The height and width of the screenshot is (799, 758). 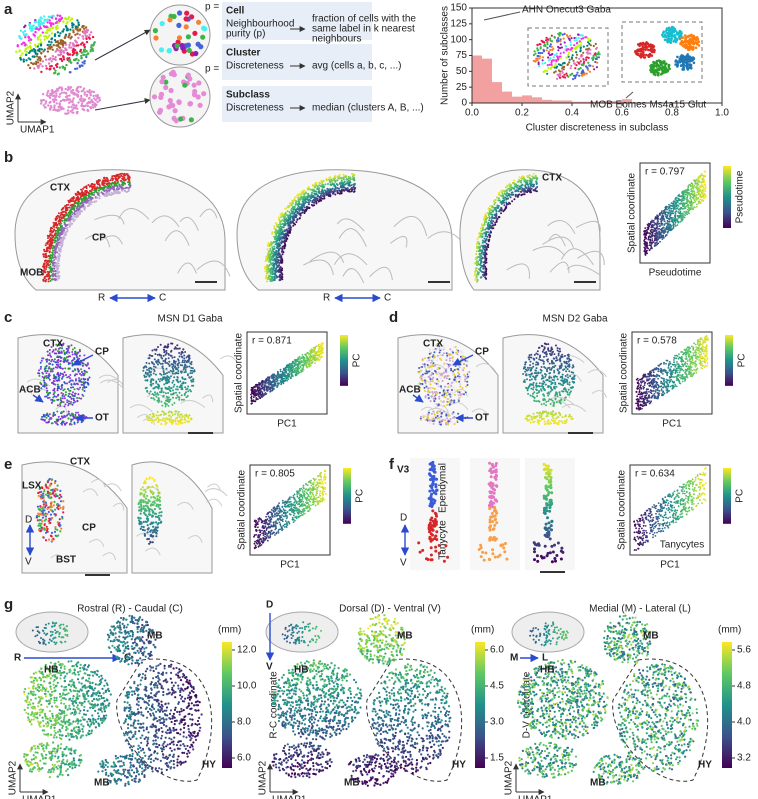 I want to click on plot-frame, so click(x=597, y=55).